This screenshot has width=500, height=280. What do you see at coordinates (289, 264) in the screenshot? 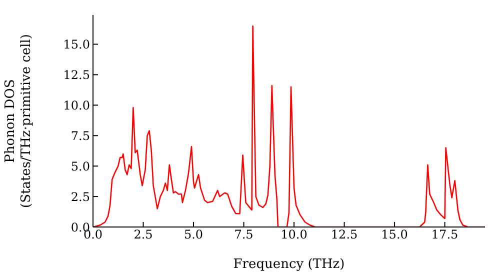
I see `x-axis-title: Frequency (THz)` at bounding box center [289, 264].